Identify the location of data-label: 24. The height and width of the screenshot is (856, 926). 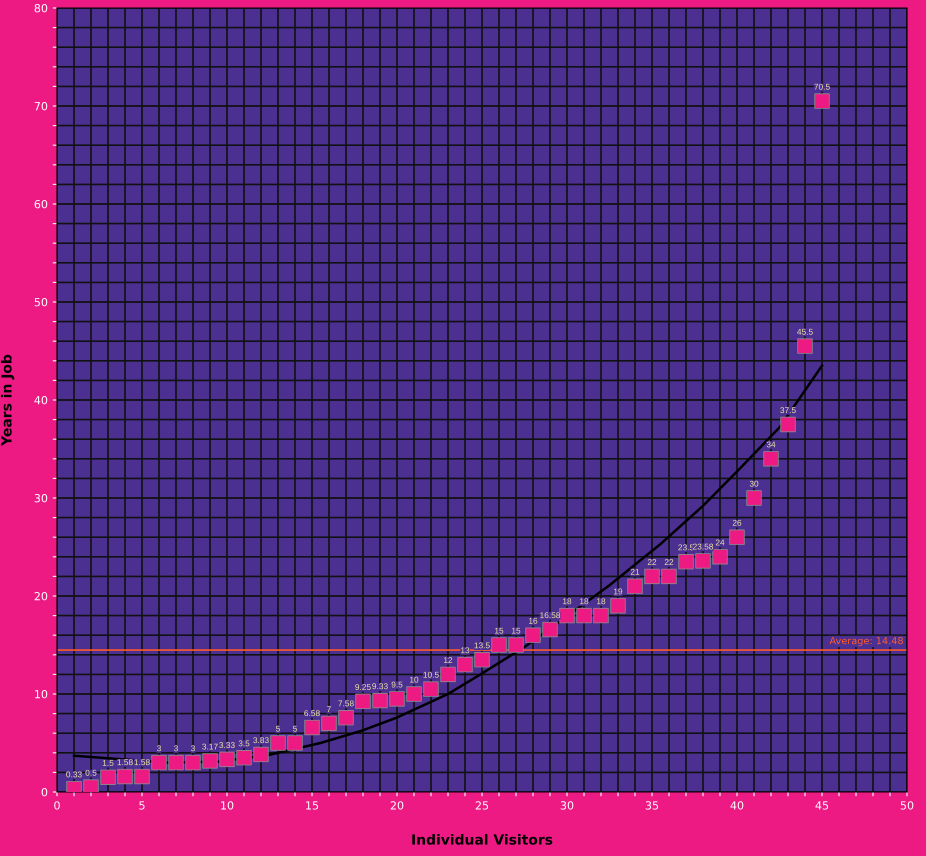
(720, 543).